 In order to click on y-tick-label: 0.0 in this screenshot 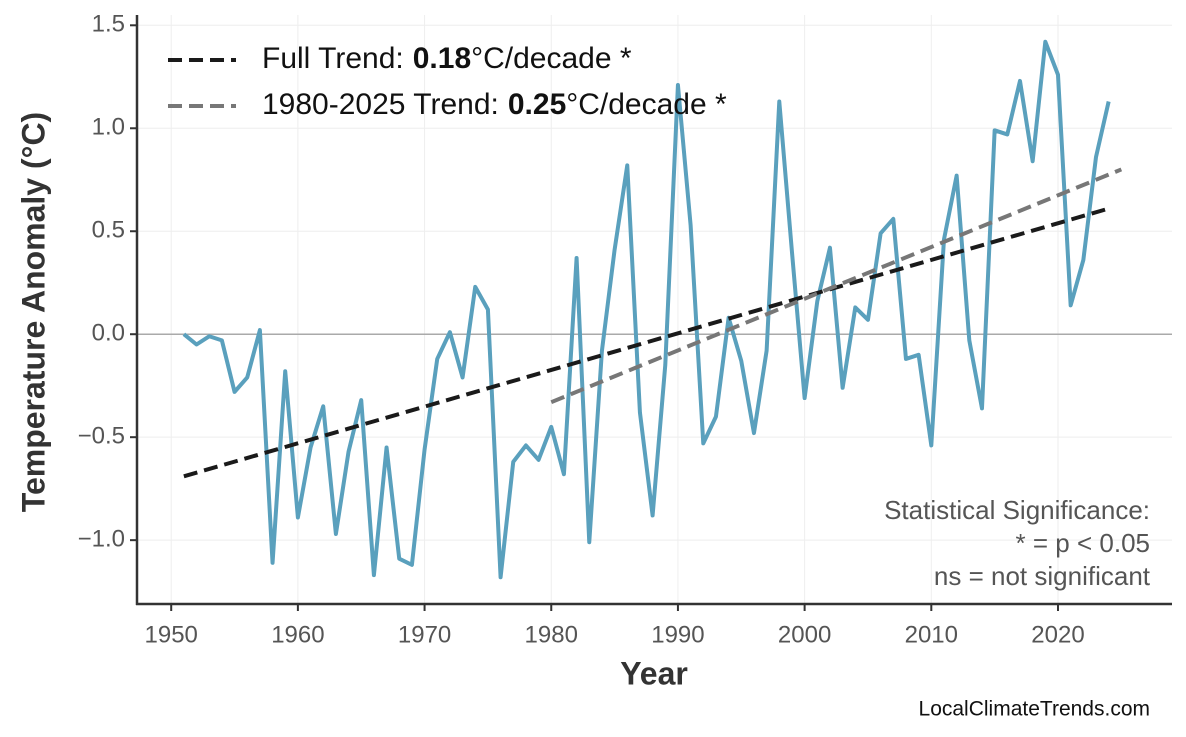, I will do `click(108, 333)`.